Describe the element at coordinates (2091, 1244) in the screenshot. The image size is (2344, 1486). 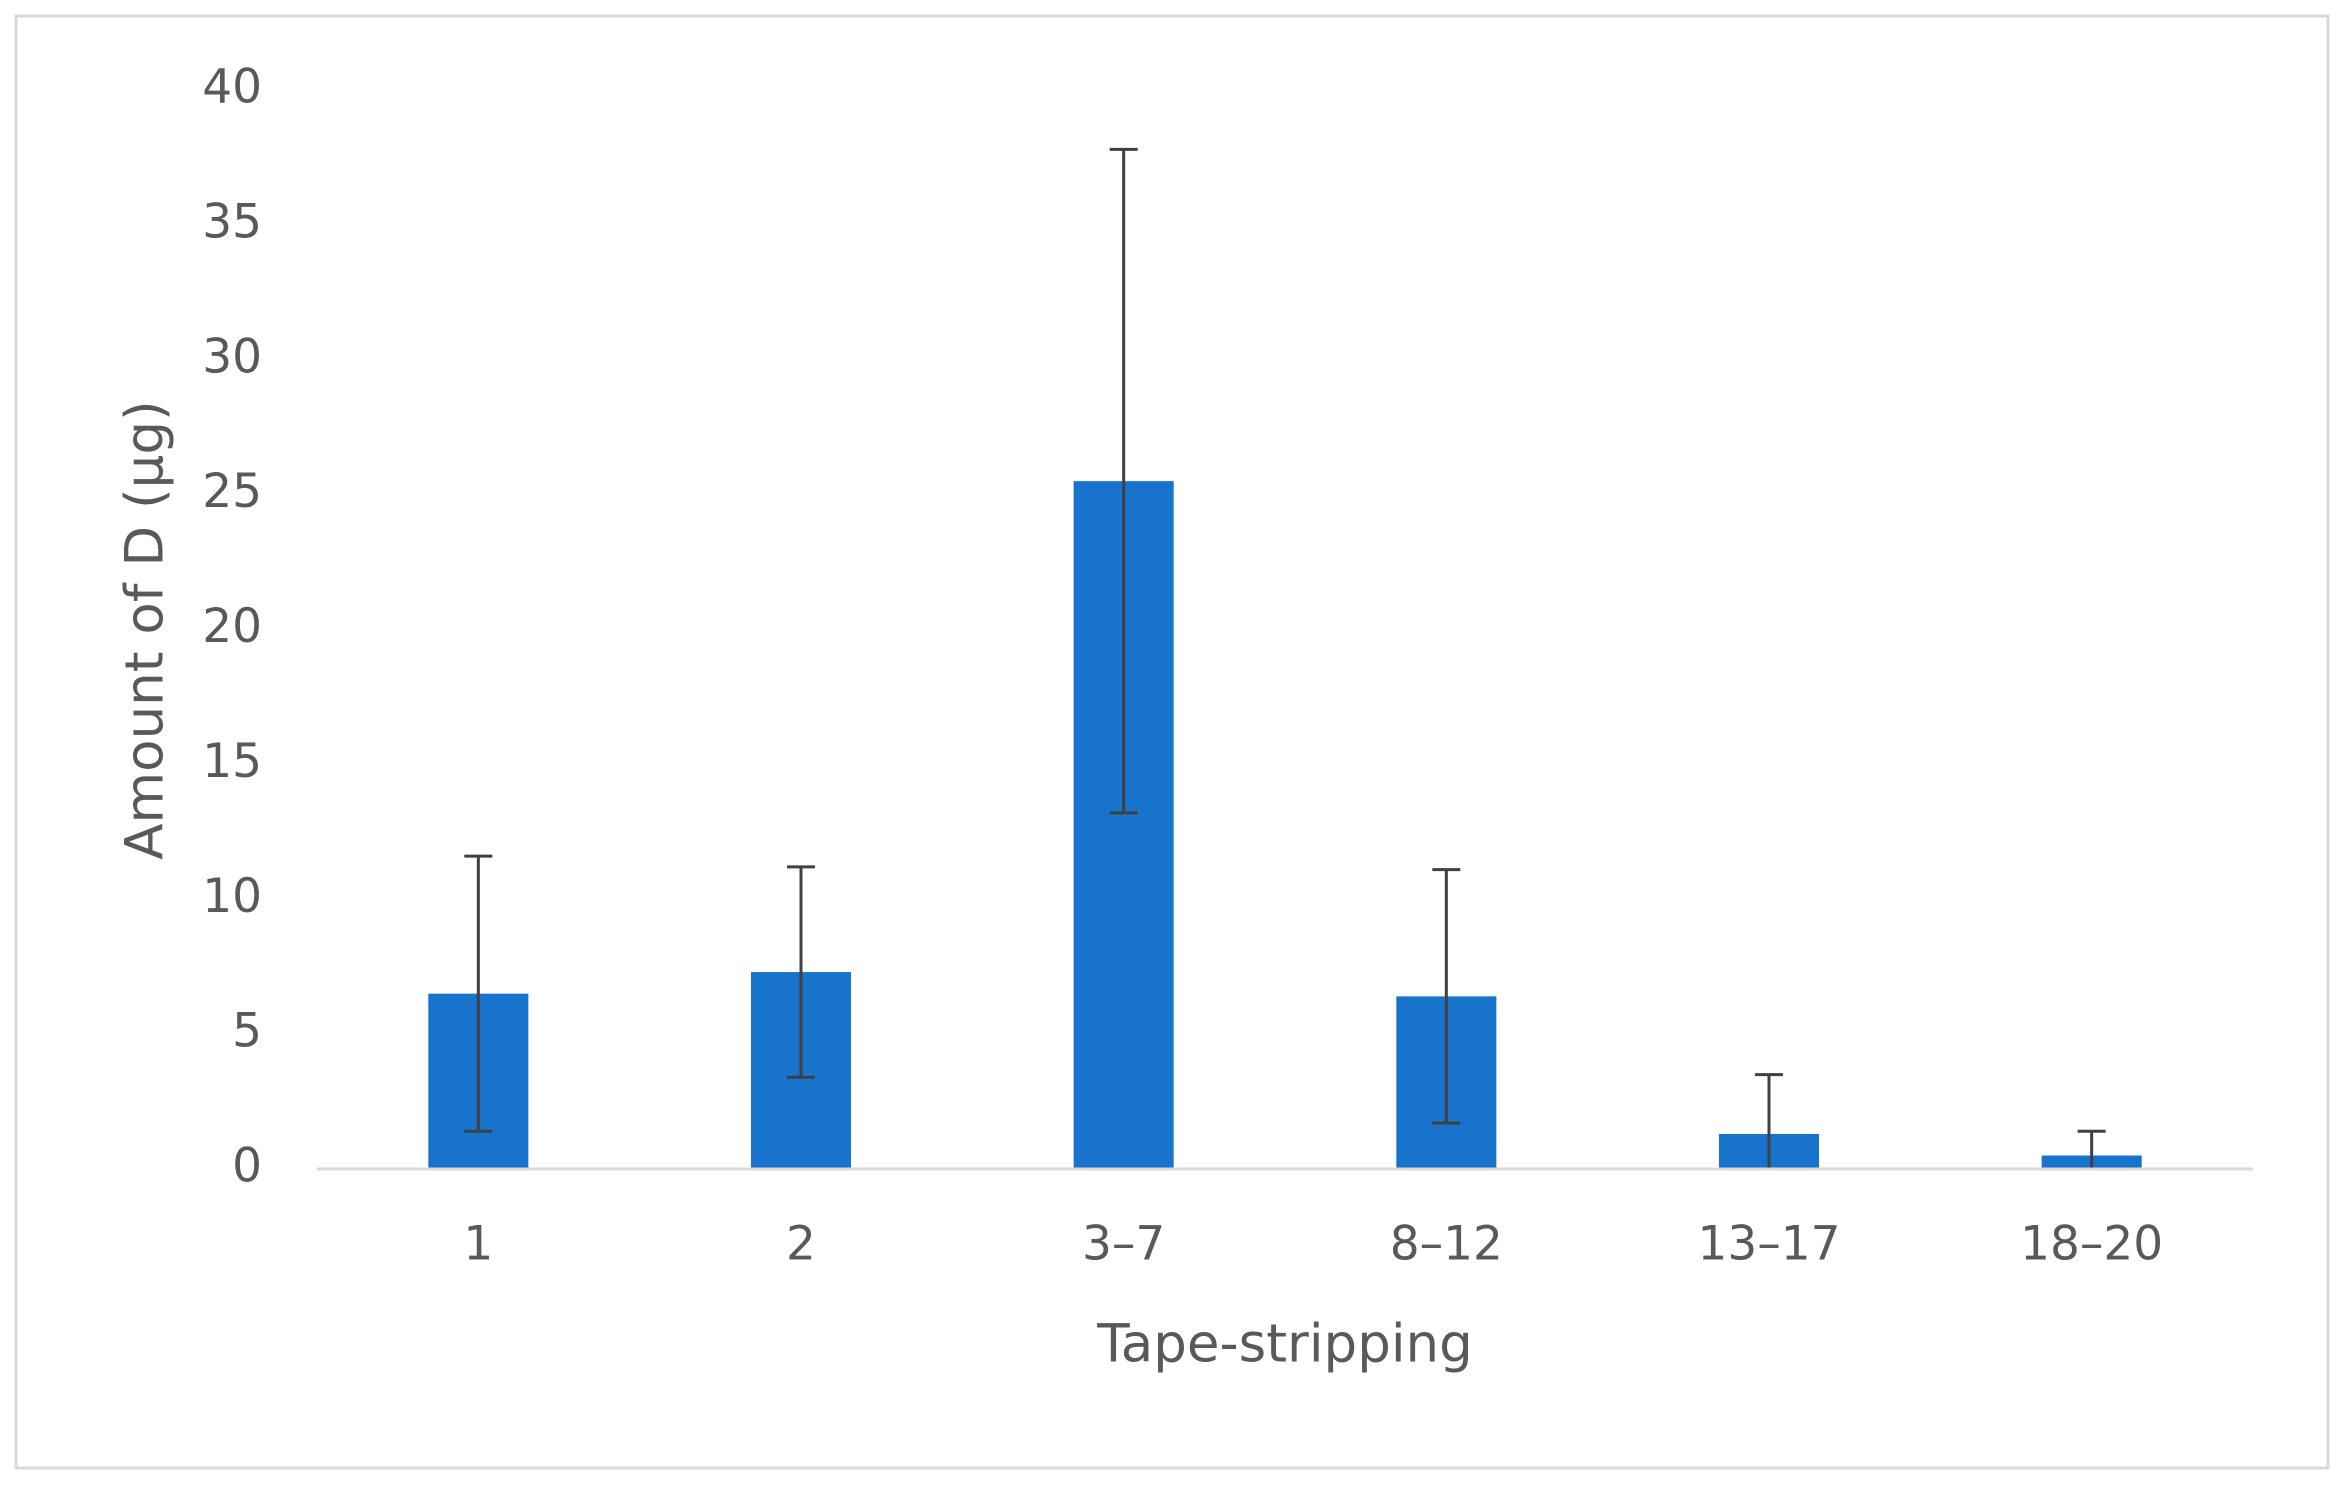
I see `x-tick-label: 18–20` at that location.